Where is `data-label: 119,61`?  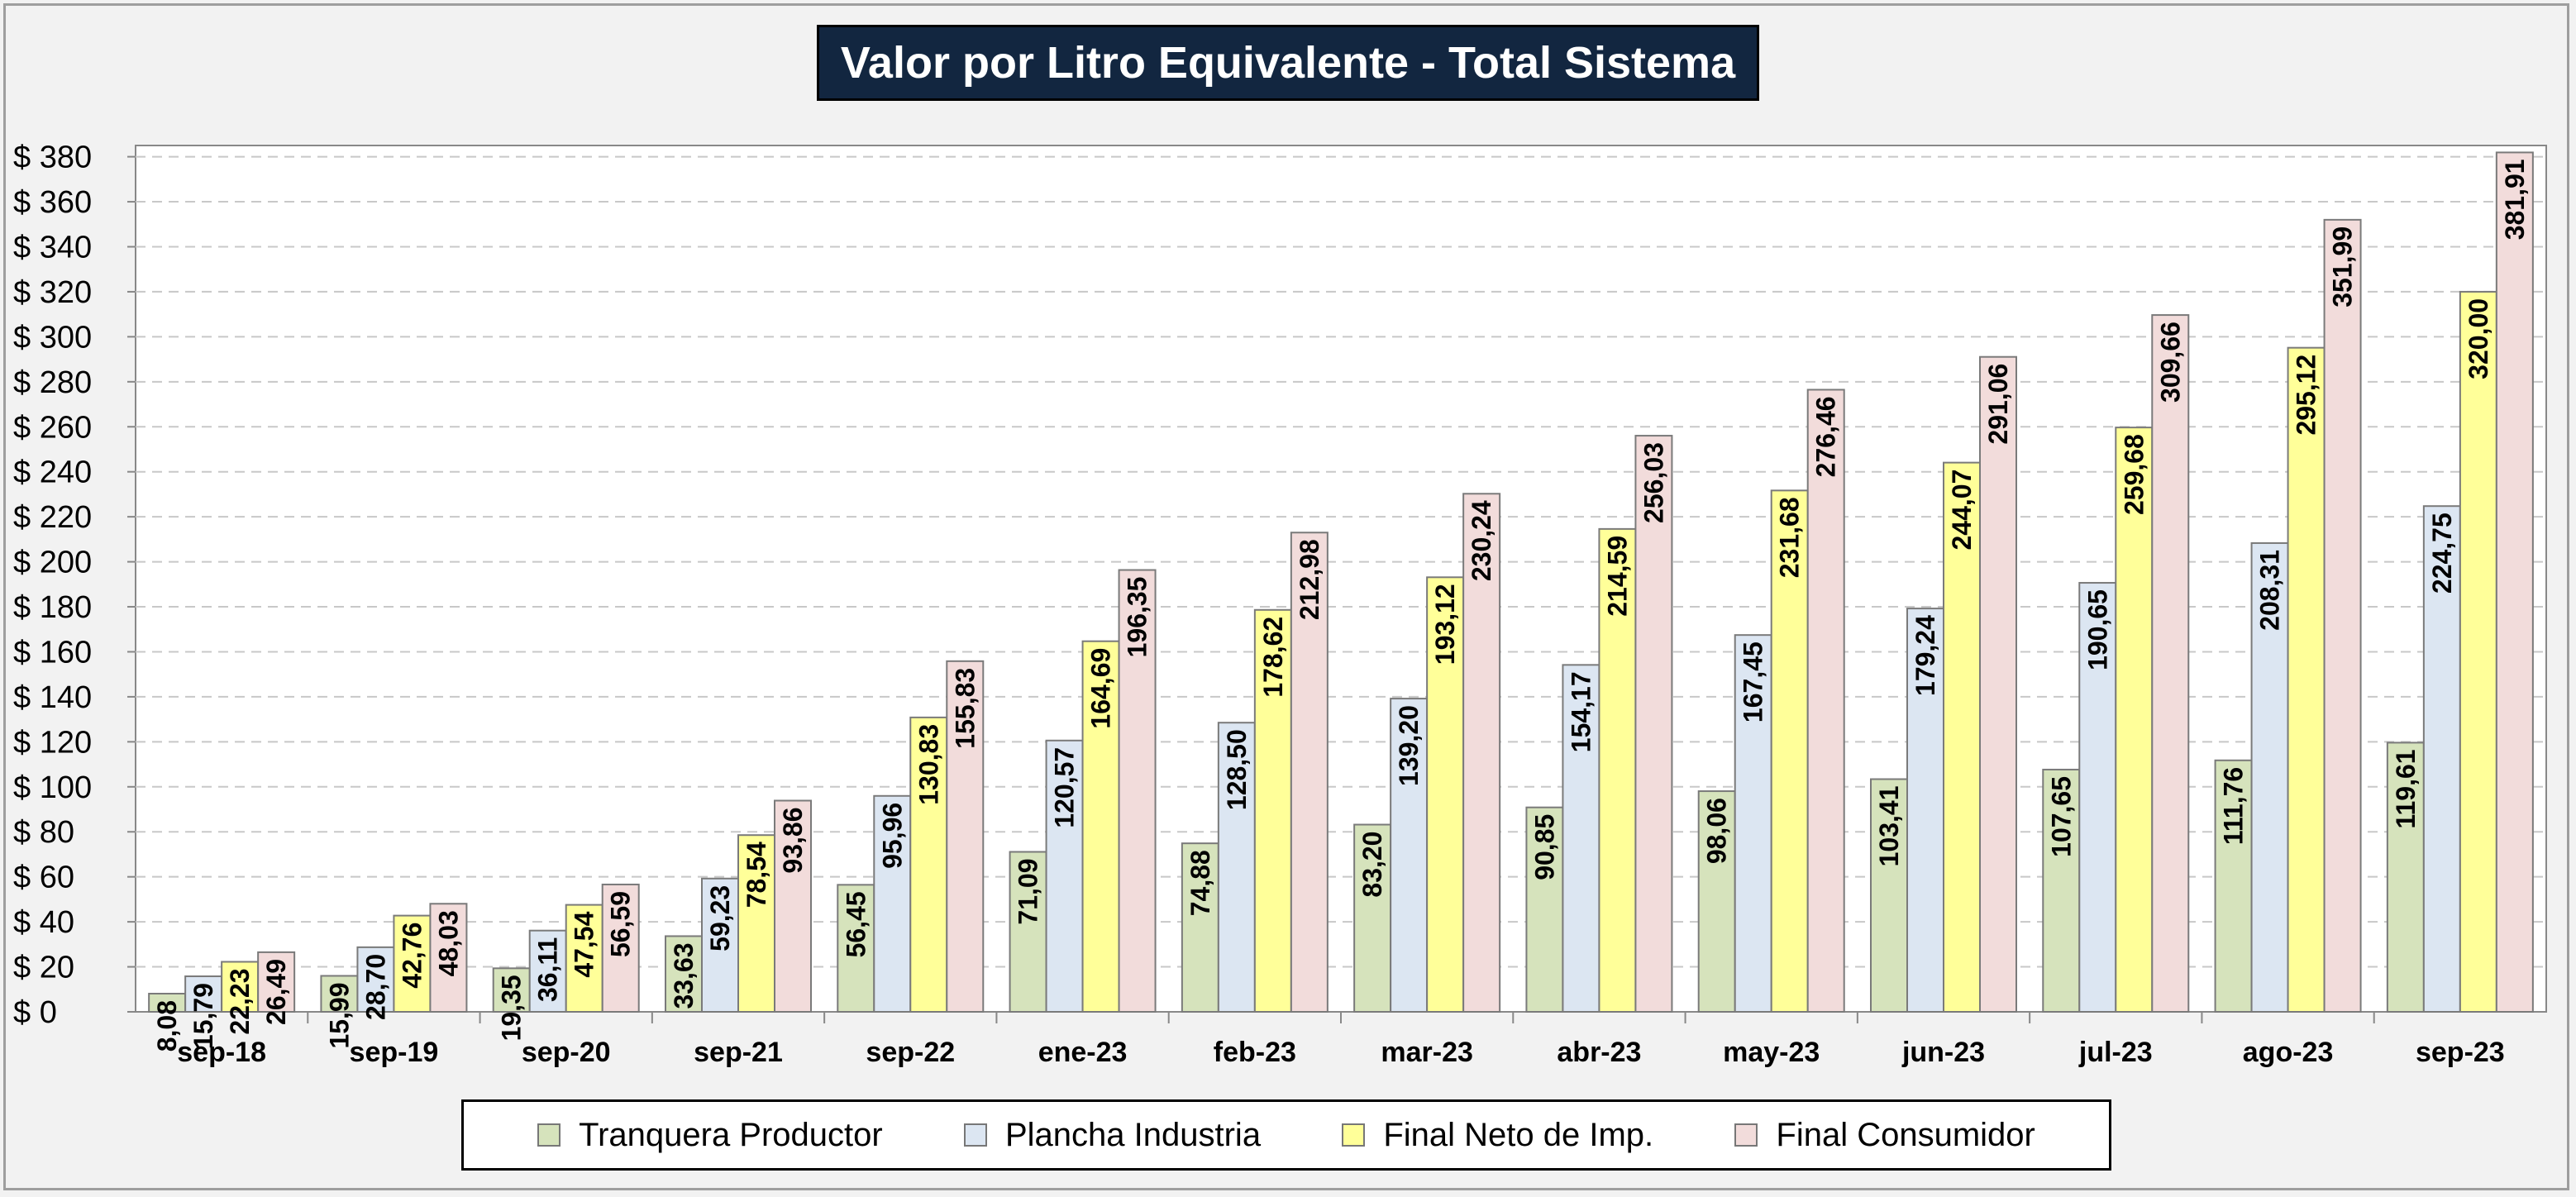 data-label: 119,61 is located at coordinates (2406, 788).